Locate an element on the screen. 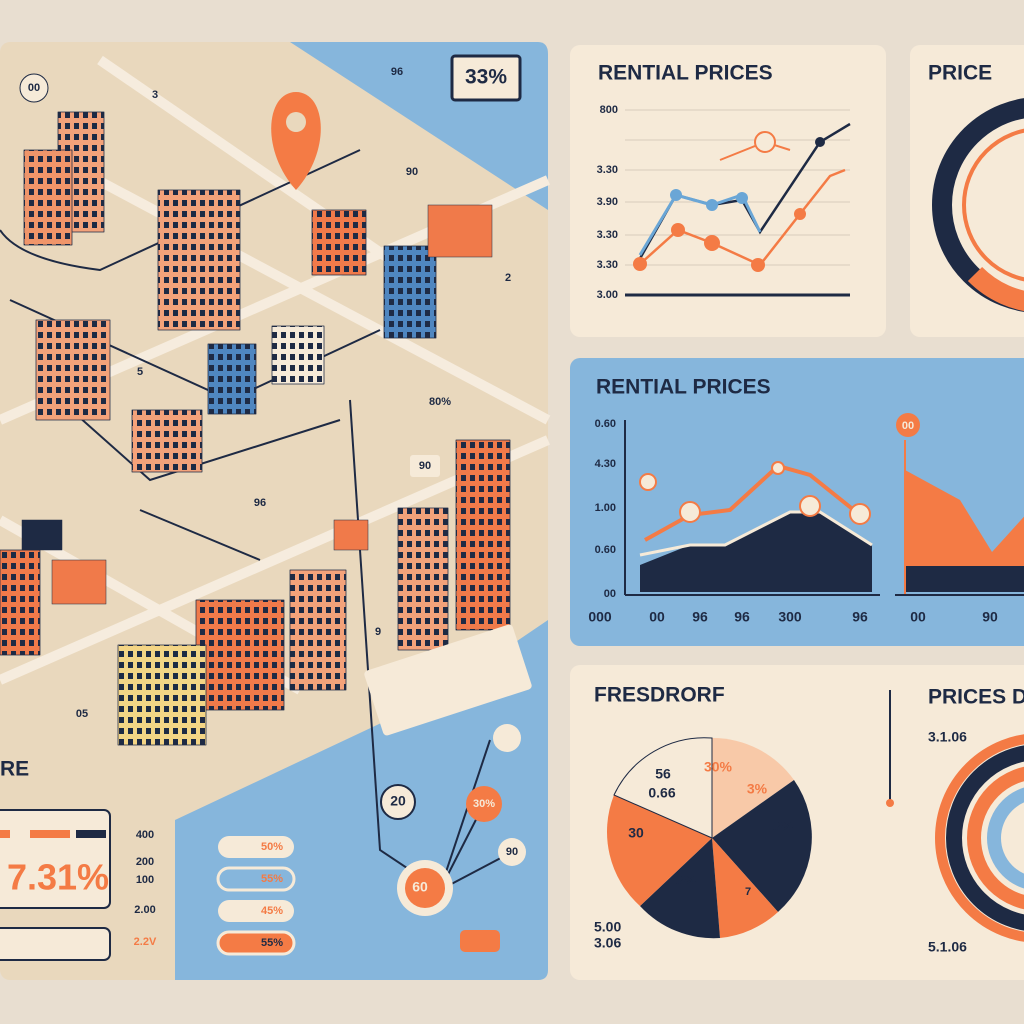  y-tick-label: 00 is located at coordinates (610, 594).